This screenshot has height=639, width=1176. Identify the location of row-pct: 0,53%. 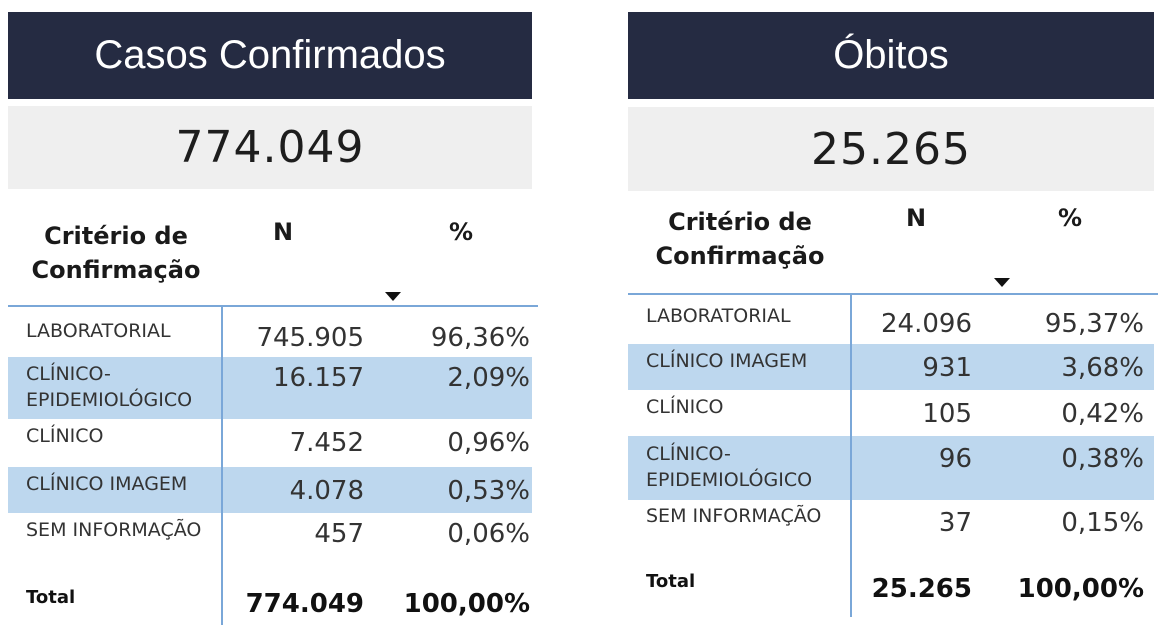
(488, 491).